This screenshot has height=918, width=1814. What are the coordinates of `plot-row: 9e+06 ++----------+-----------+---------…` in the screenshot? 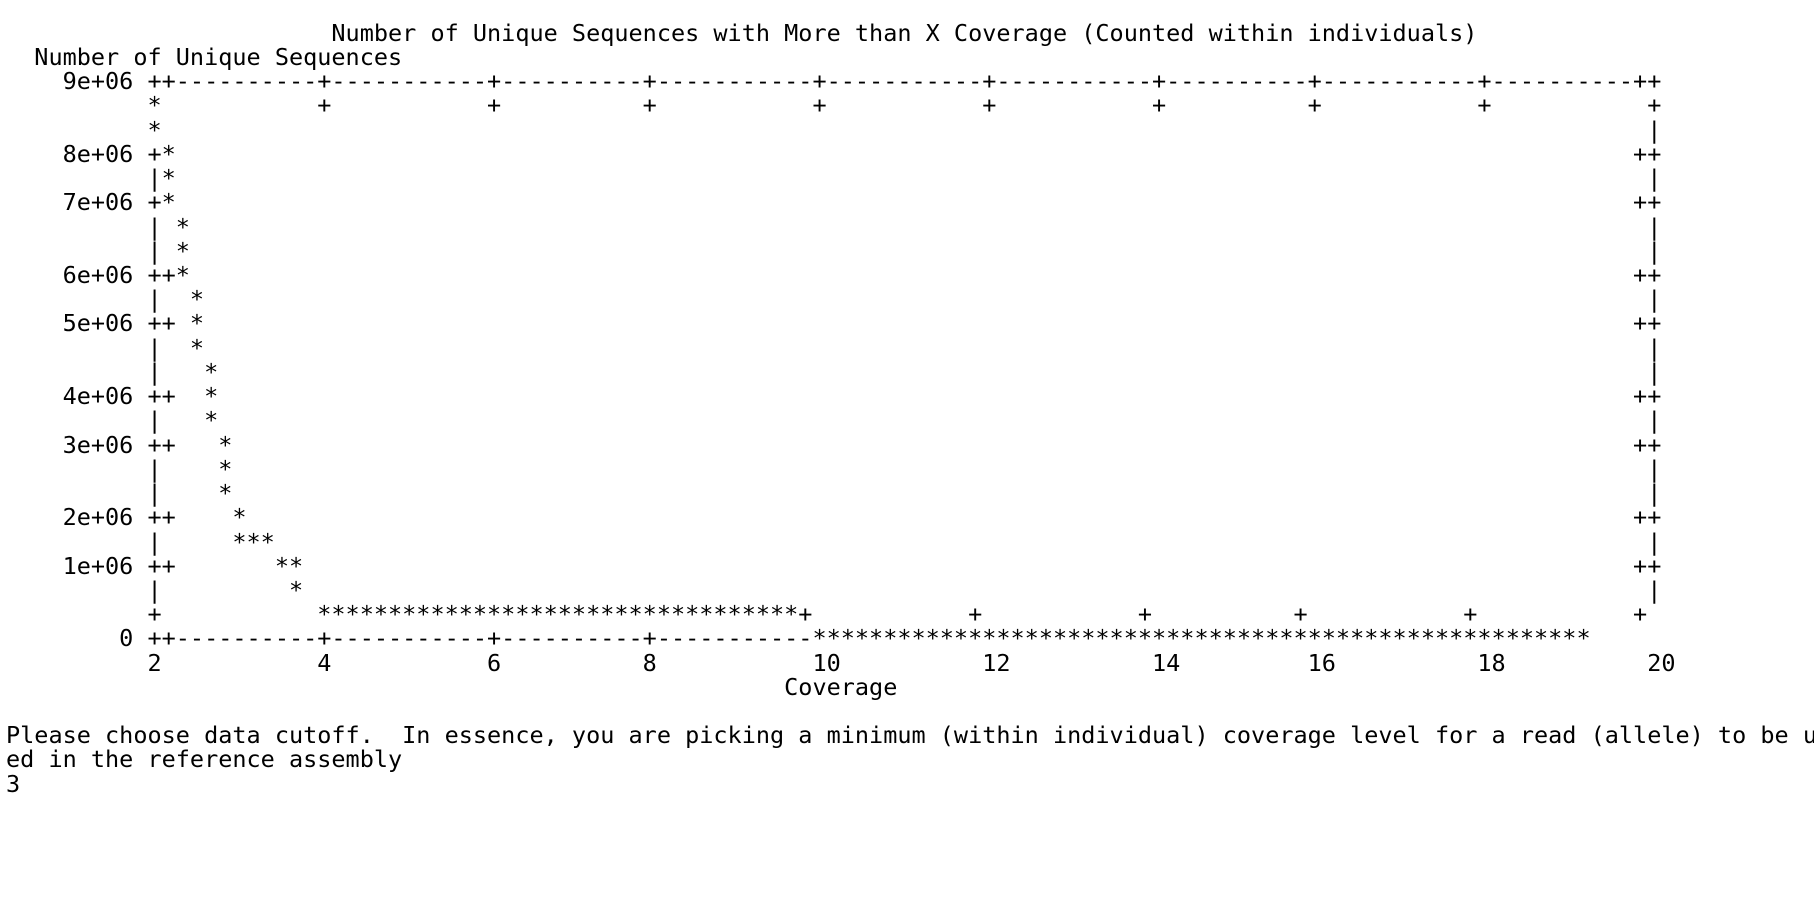 It's located at (834, 81).